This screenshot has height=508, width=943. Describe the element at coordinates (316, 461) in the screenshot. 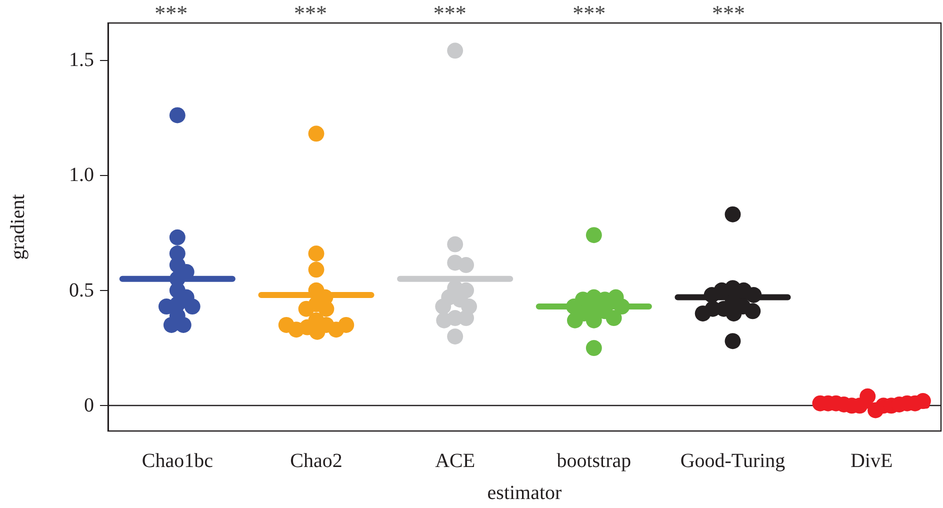

I see `x-tick-label: Chao2` at that location.